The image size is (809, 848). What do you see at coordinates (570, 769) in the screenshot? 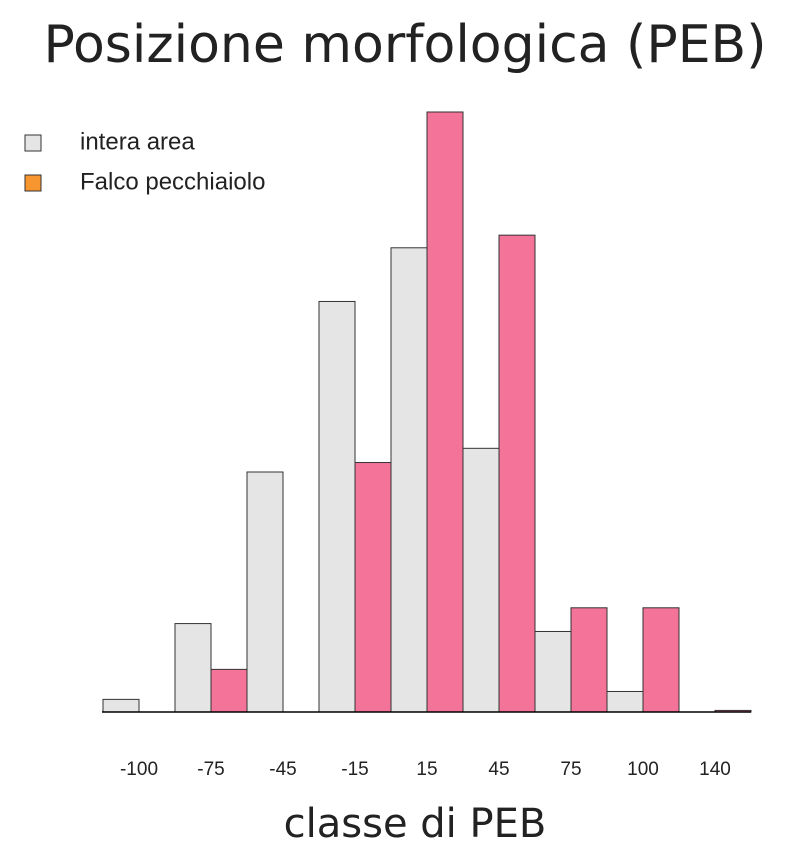
I see `x-tick-label: 75` at bounding box center [570, 769].